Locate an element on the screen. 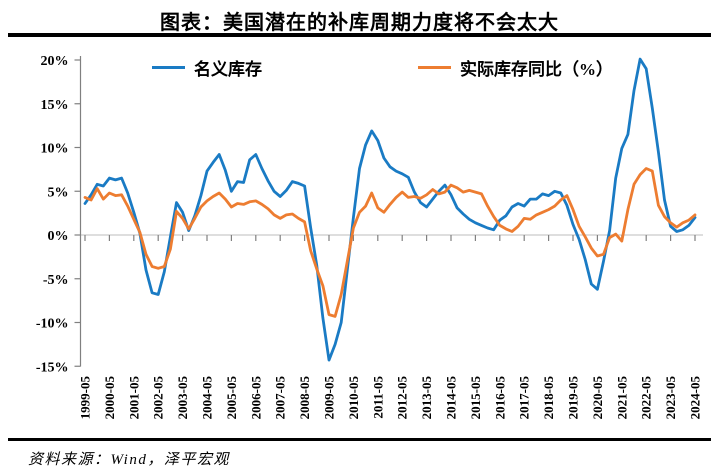  y-tick-label: 20% is located at coordinates (55, 61).